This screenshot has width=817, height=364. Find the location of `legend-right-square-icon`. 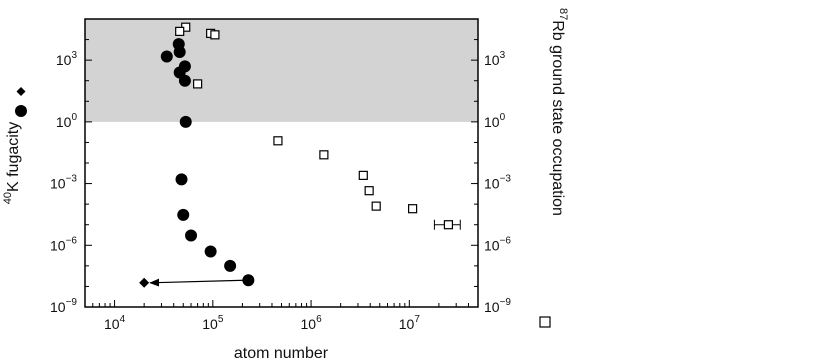

legend-right-square-icon is located at coordinates (545, 322).